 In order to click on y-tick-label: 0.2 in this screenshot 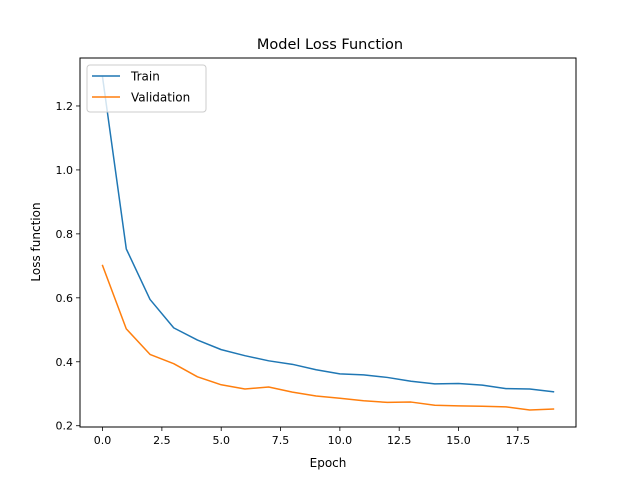, I will do `click(65, 426)`.